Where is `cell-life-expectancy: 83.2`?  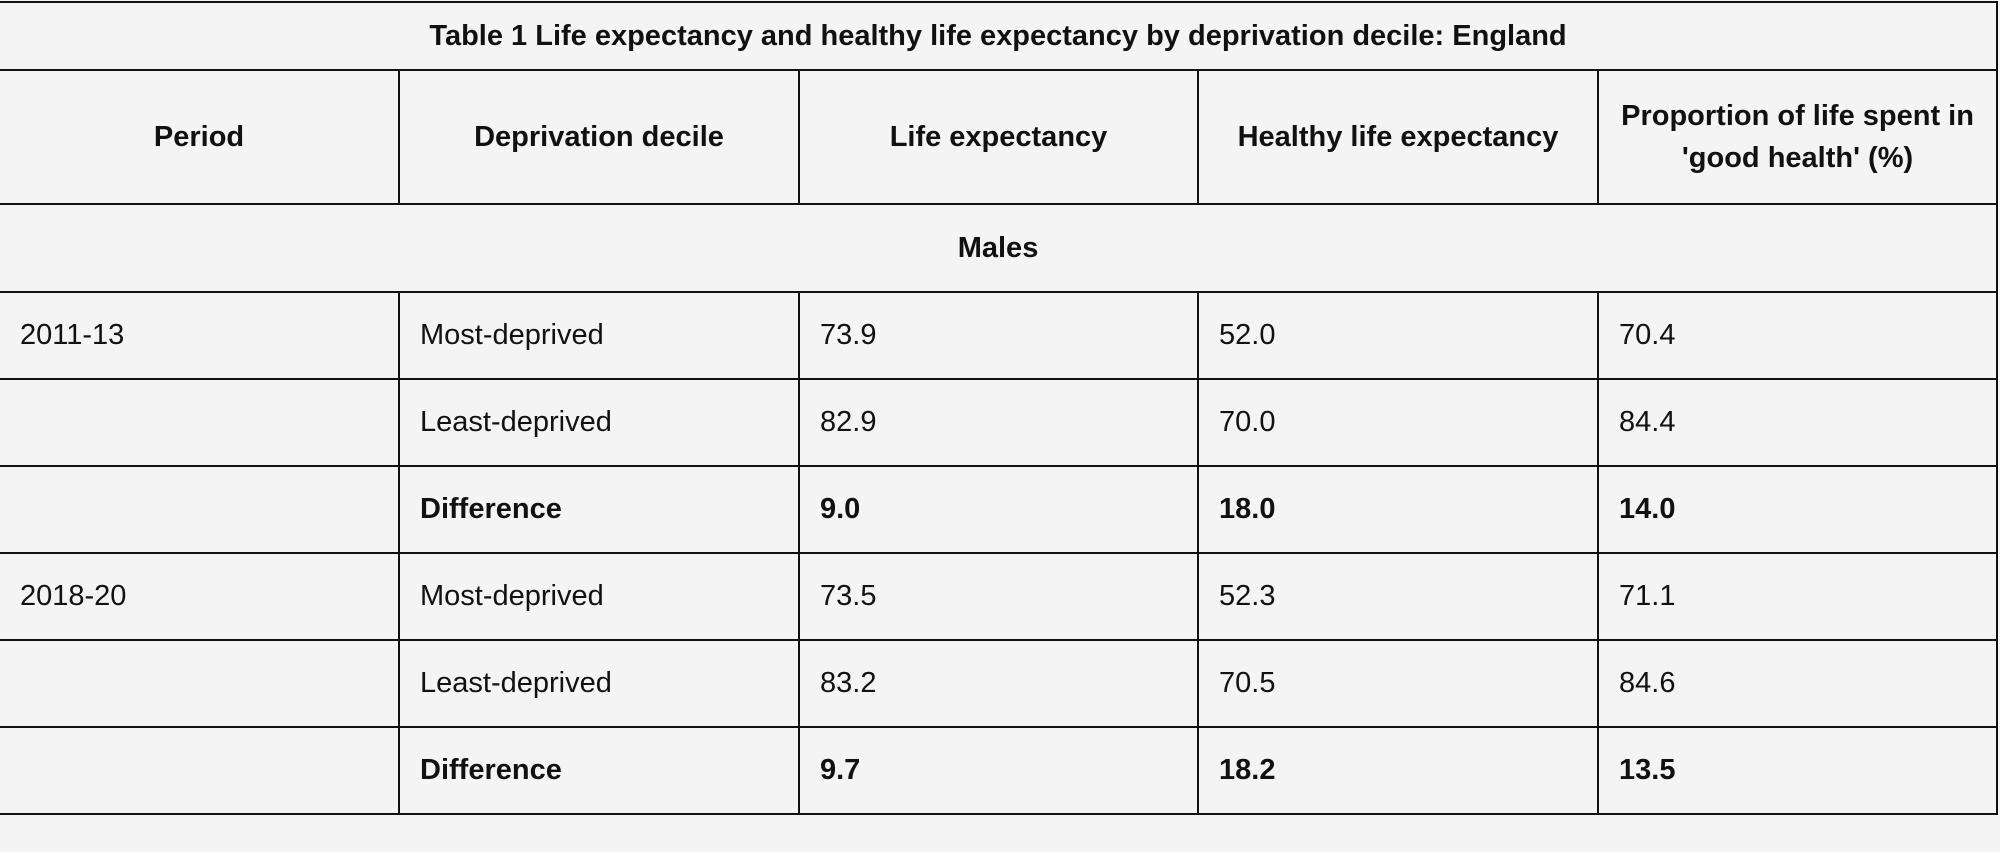
cell-life-expectancy: 83.2 is located at coordinates (998, 683).